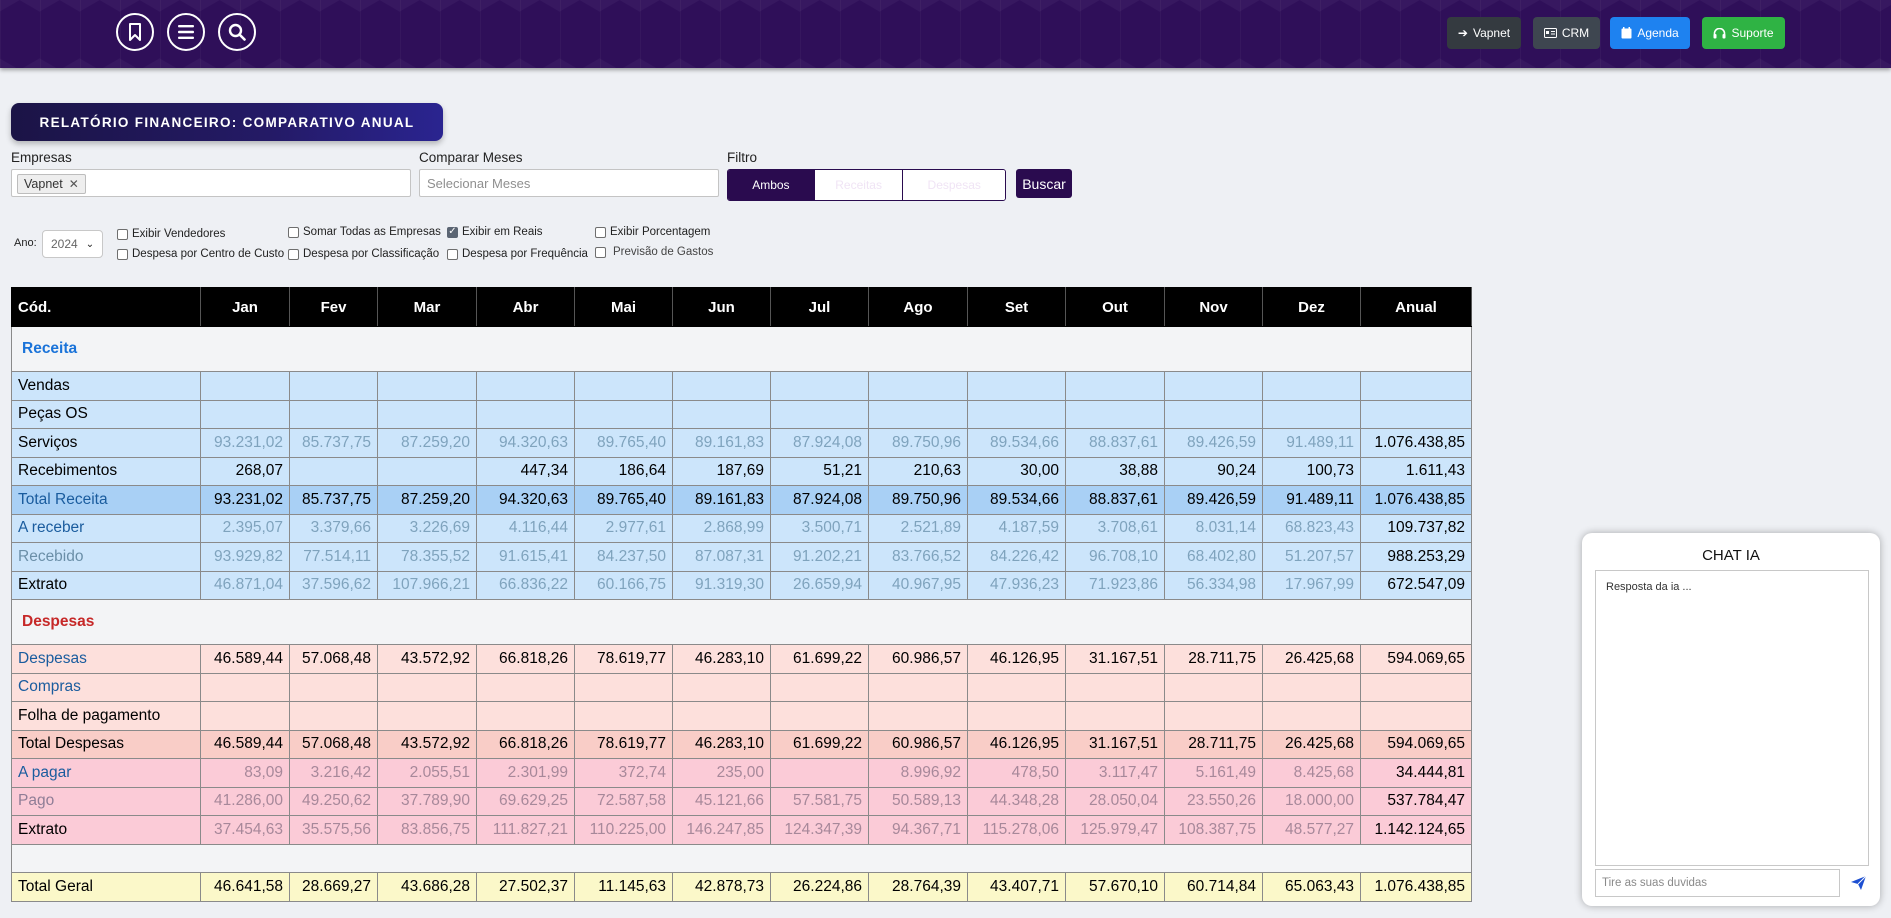  Describe the element at coordinates (1462, 33) in the screenshot. I see `arrow-right-icon: ➔` at that location.